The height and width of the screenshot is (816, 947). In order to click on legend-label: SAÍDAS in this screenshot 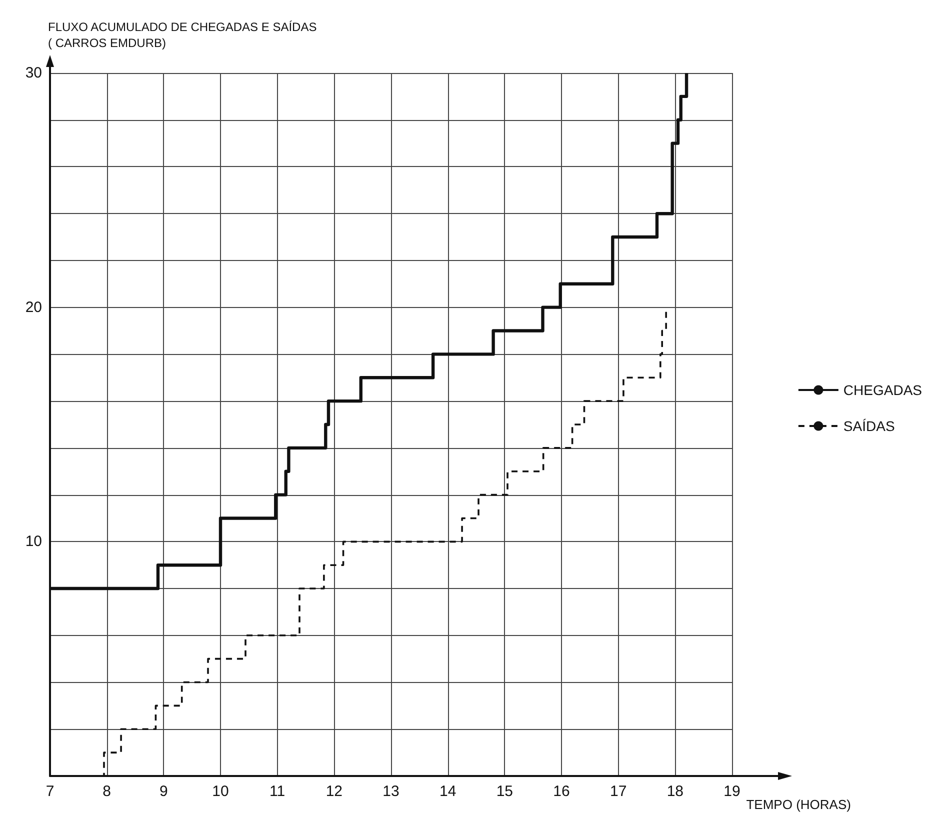, I will do `click(869, 426)`.